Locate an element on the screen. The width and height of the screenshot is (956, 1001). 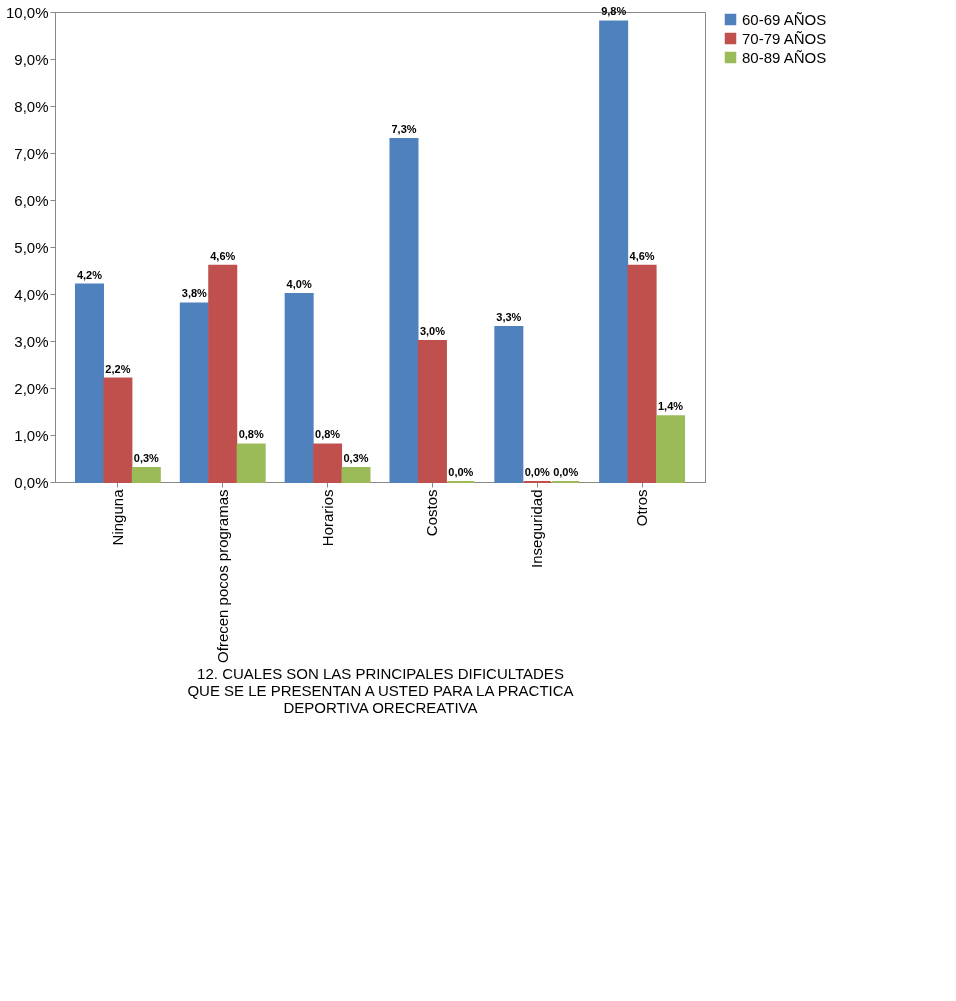
x-axis-title: 12. CUALES SON LAS PRINCIPALES DIFICULTADES QUE SE LE PRESENTAN A USTED PARA LA PRACTICA DEPORTIVA ORECREATIVA is located at coordinates (380, 690).